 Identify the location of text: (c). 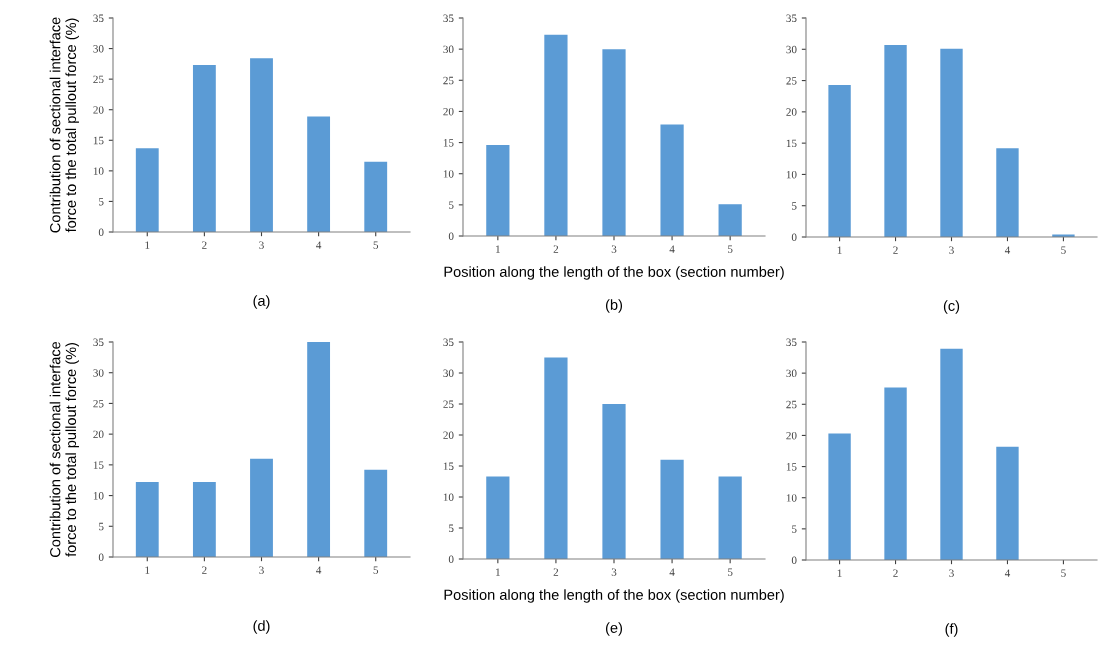
(951, 307).